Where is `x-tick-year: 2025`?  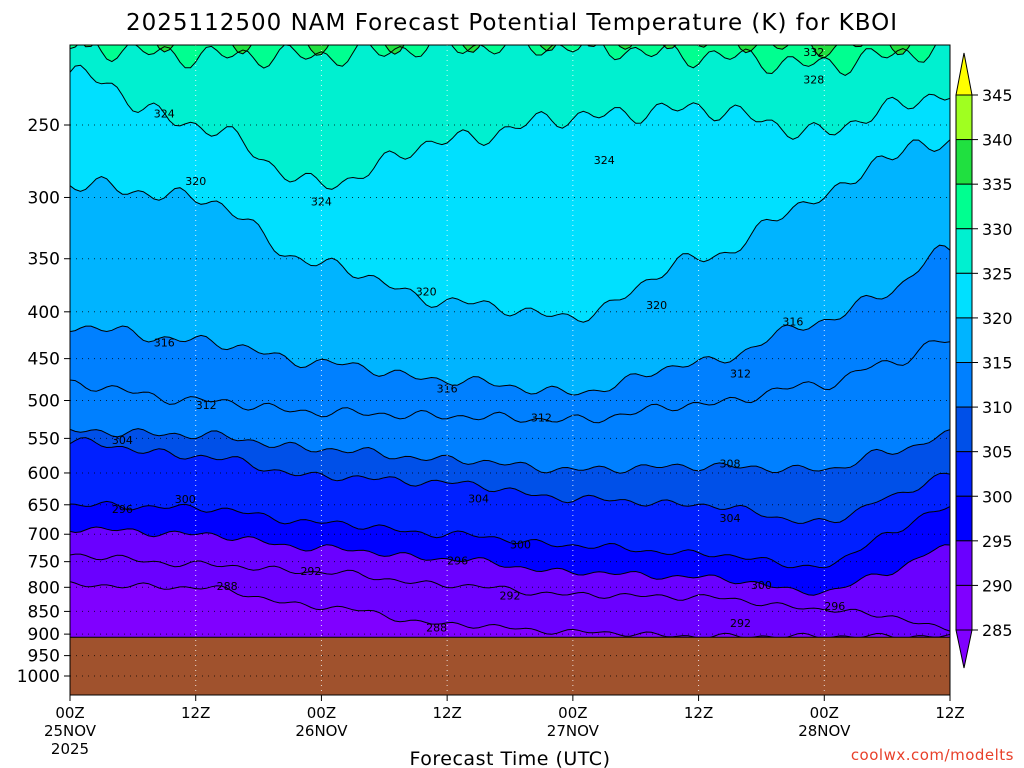
x-tick-year: 2025 is located at coordinates (70, 749).